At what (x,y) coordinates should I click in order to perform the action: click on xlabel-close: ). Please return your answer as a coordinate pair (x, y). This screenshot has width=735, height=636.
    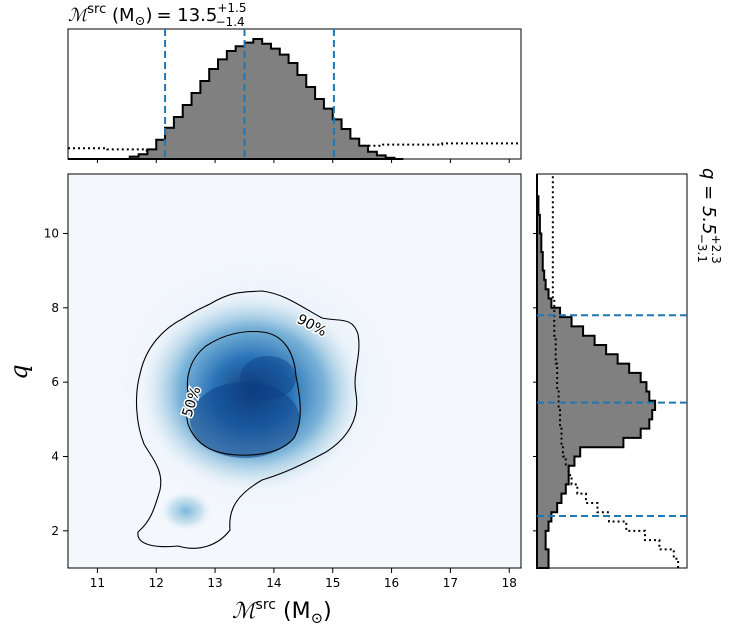
    Looking at the image, I should click on (327, 611).